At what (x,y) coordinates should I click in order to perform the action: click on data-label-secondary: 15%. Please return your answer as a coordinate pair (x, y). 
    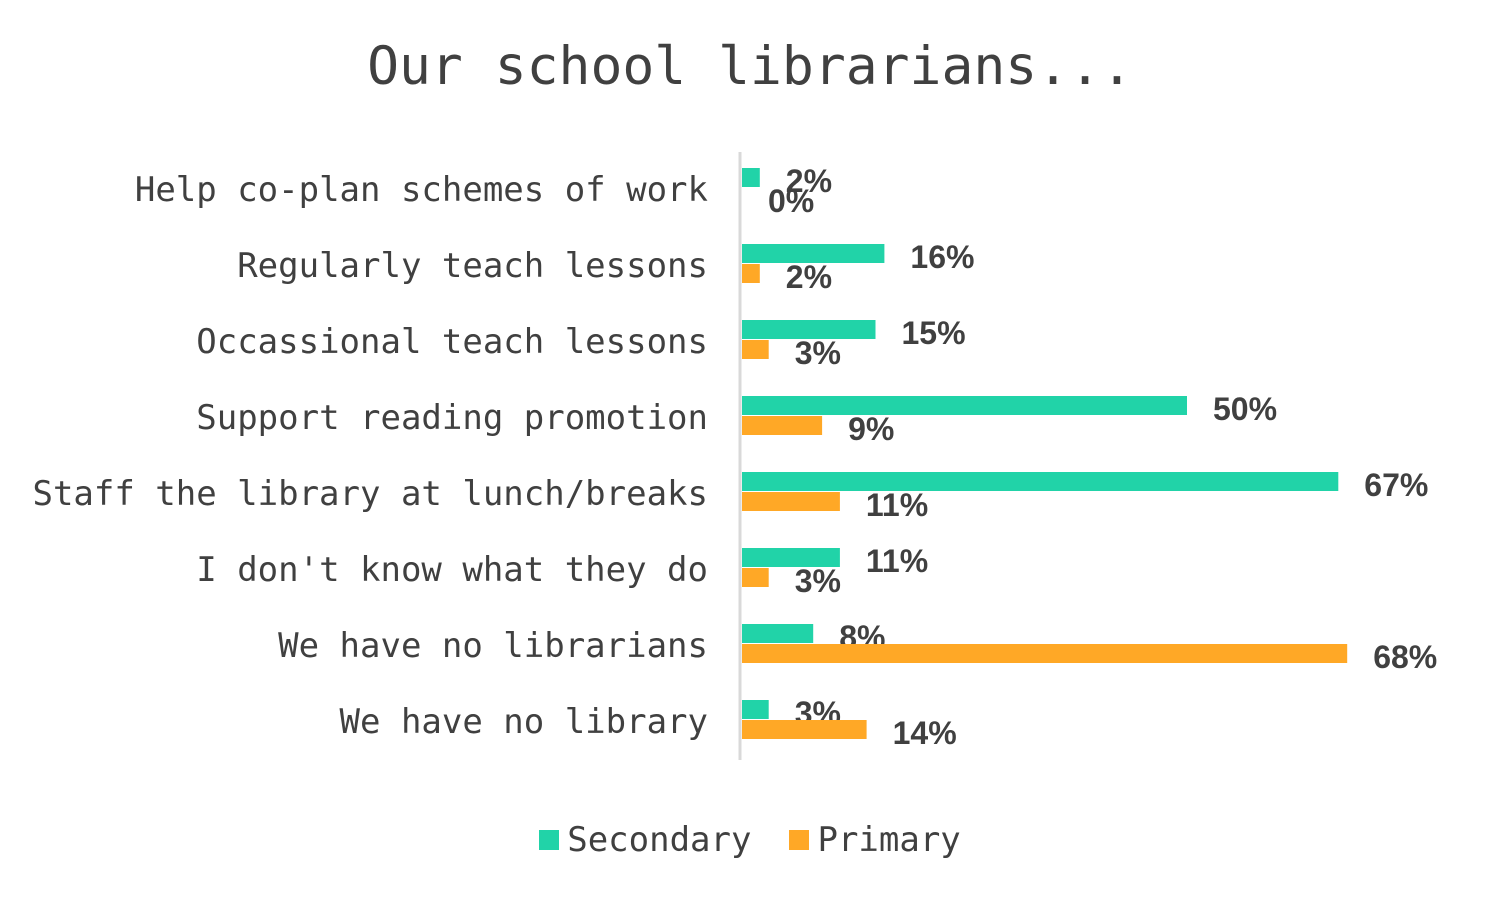
    Looking at the image, I should click on (934, 333).